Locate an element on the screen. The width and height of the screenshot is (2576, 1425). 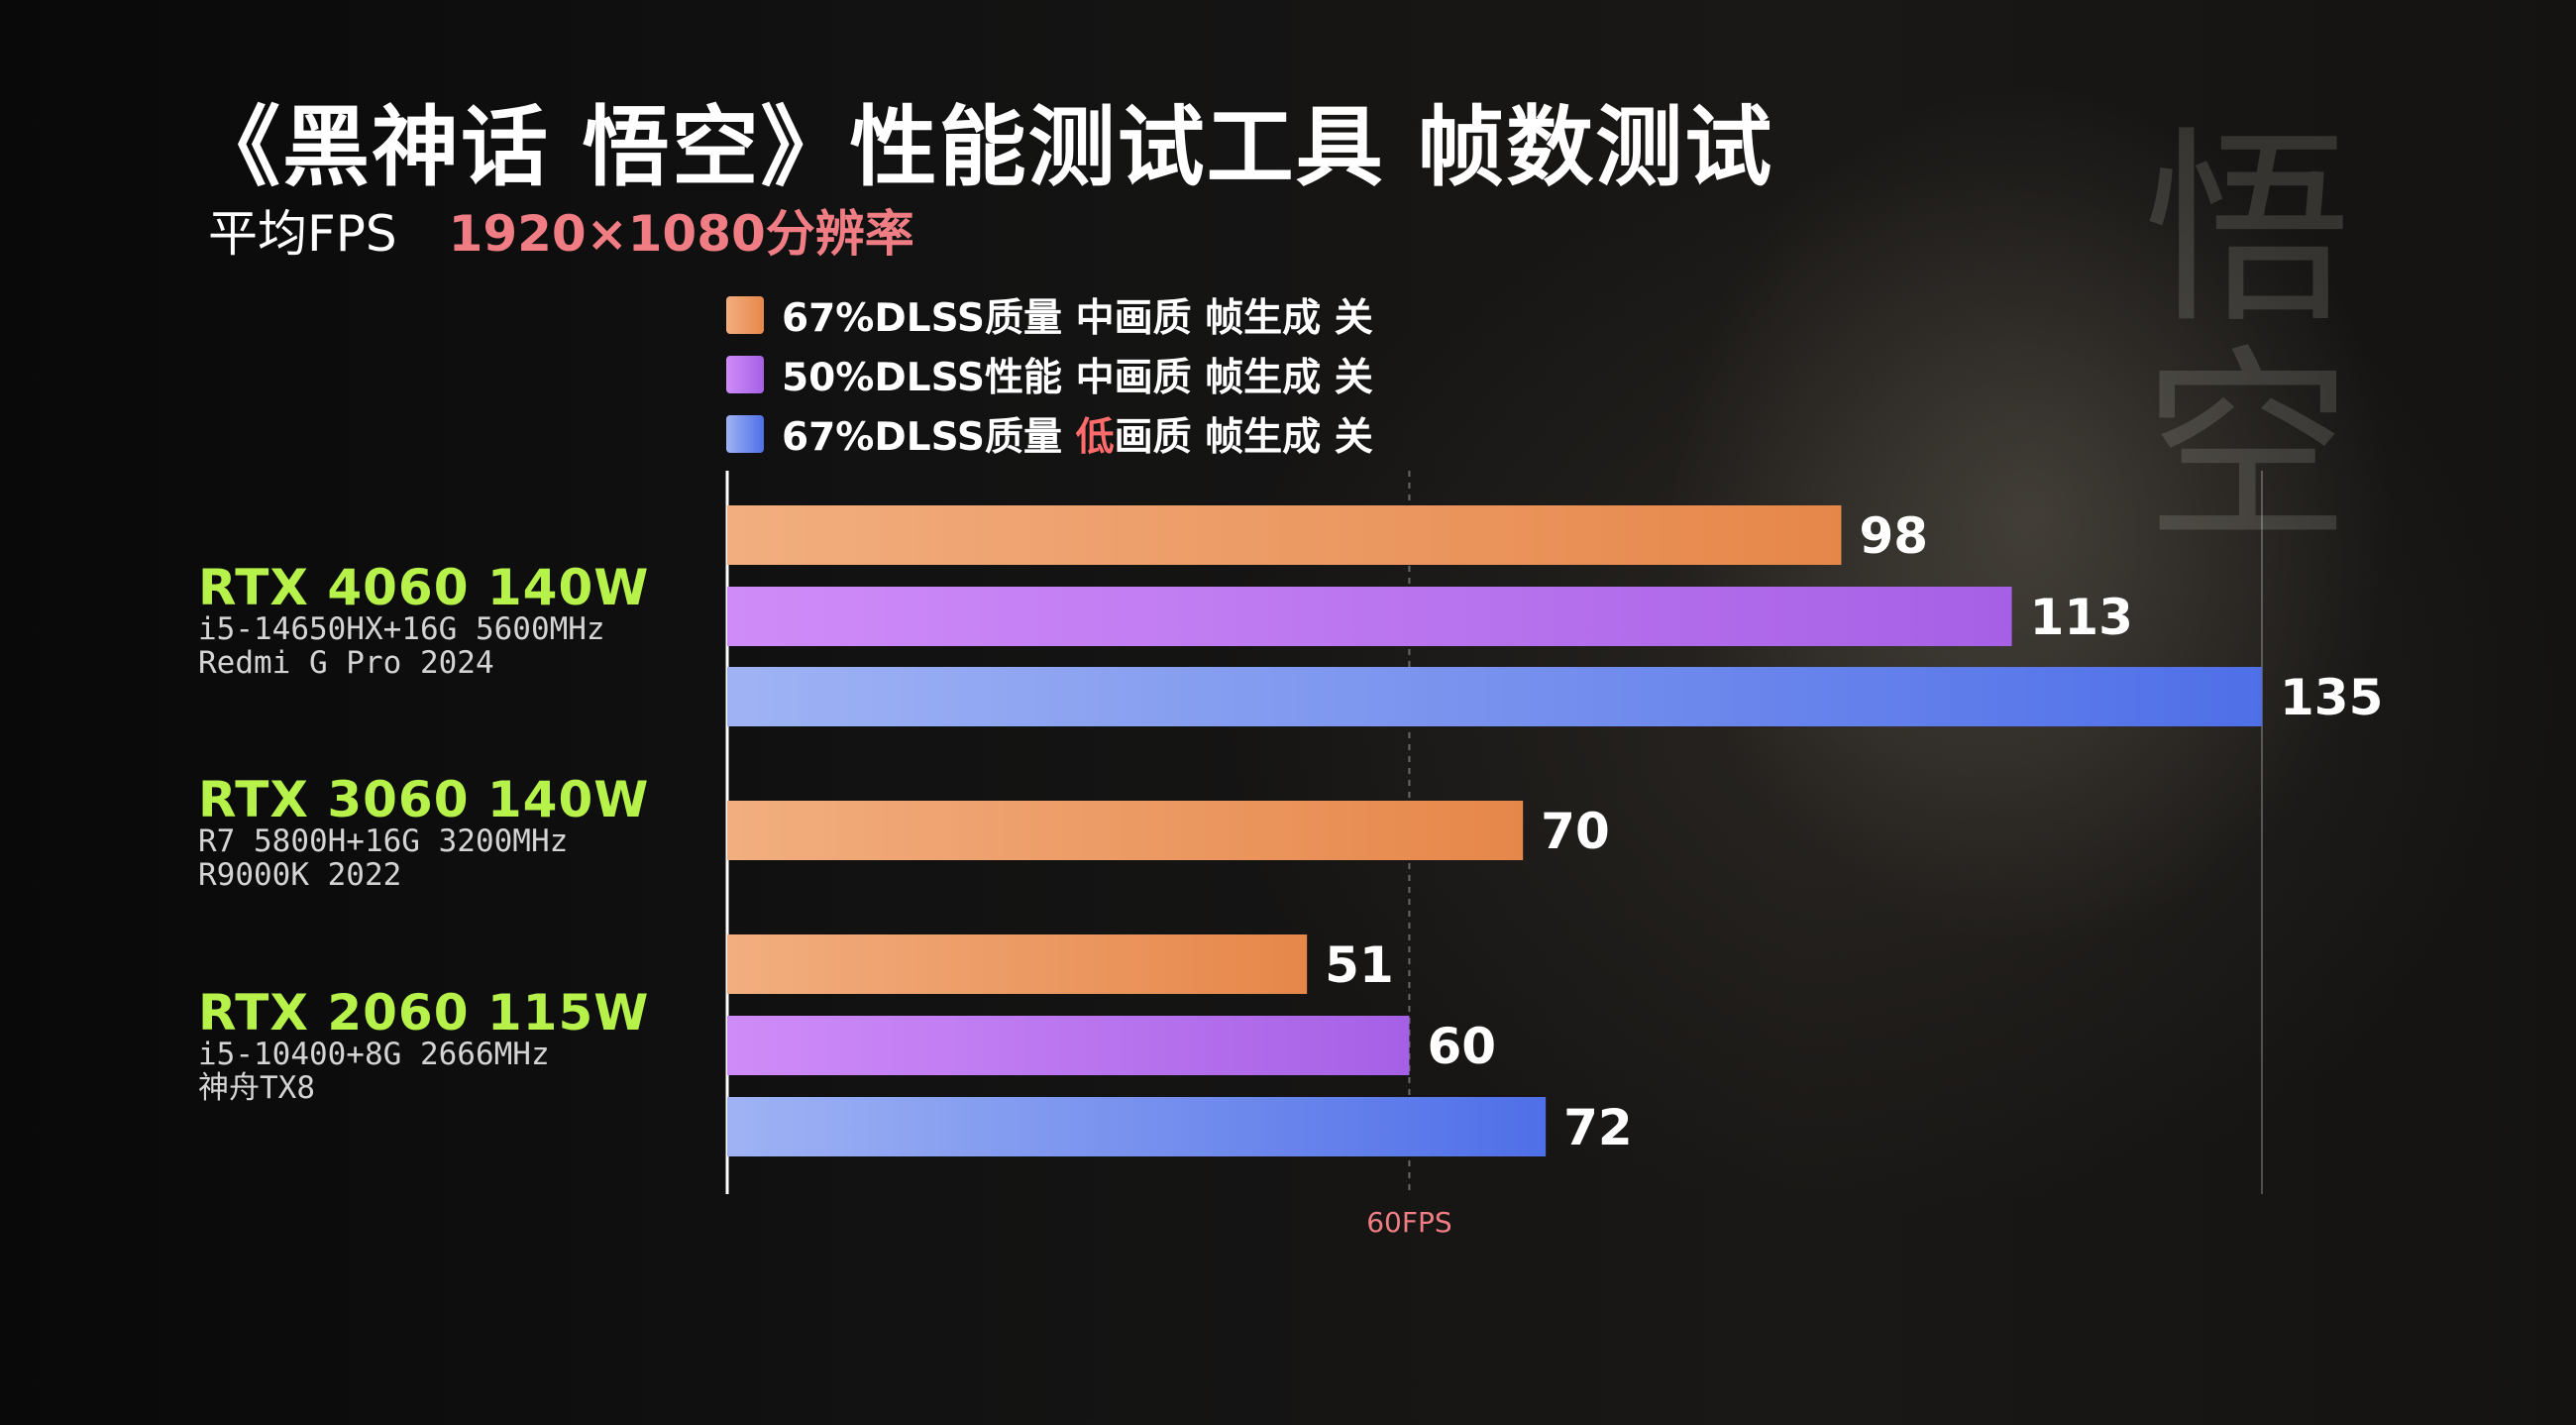
cpu-spec: i5-10400+8G 2666MHz is located at coordinates (374, 1054).